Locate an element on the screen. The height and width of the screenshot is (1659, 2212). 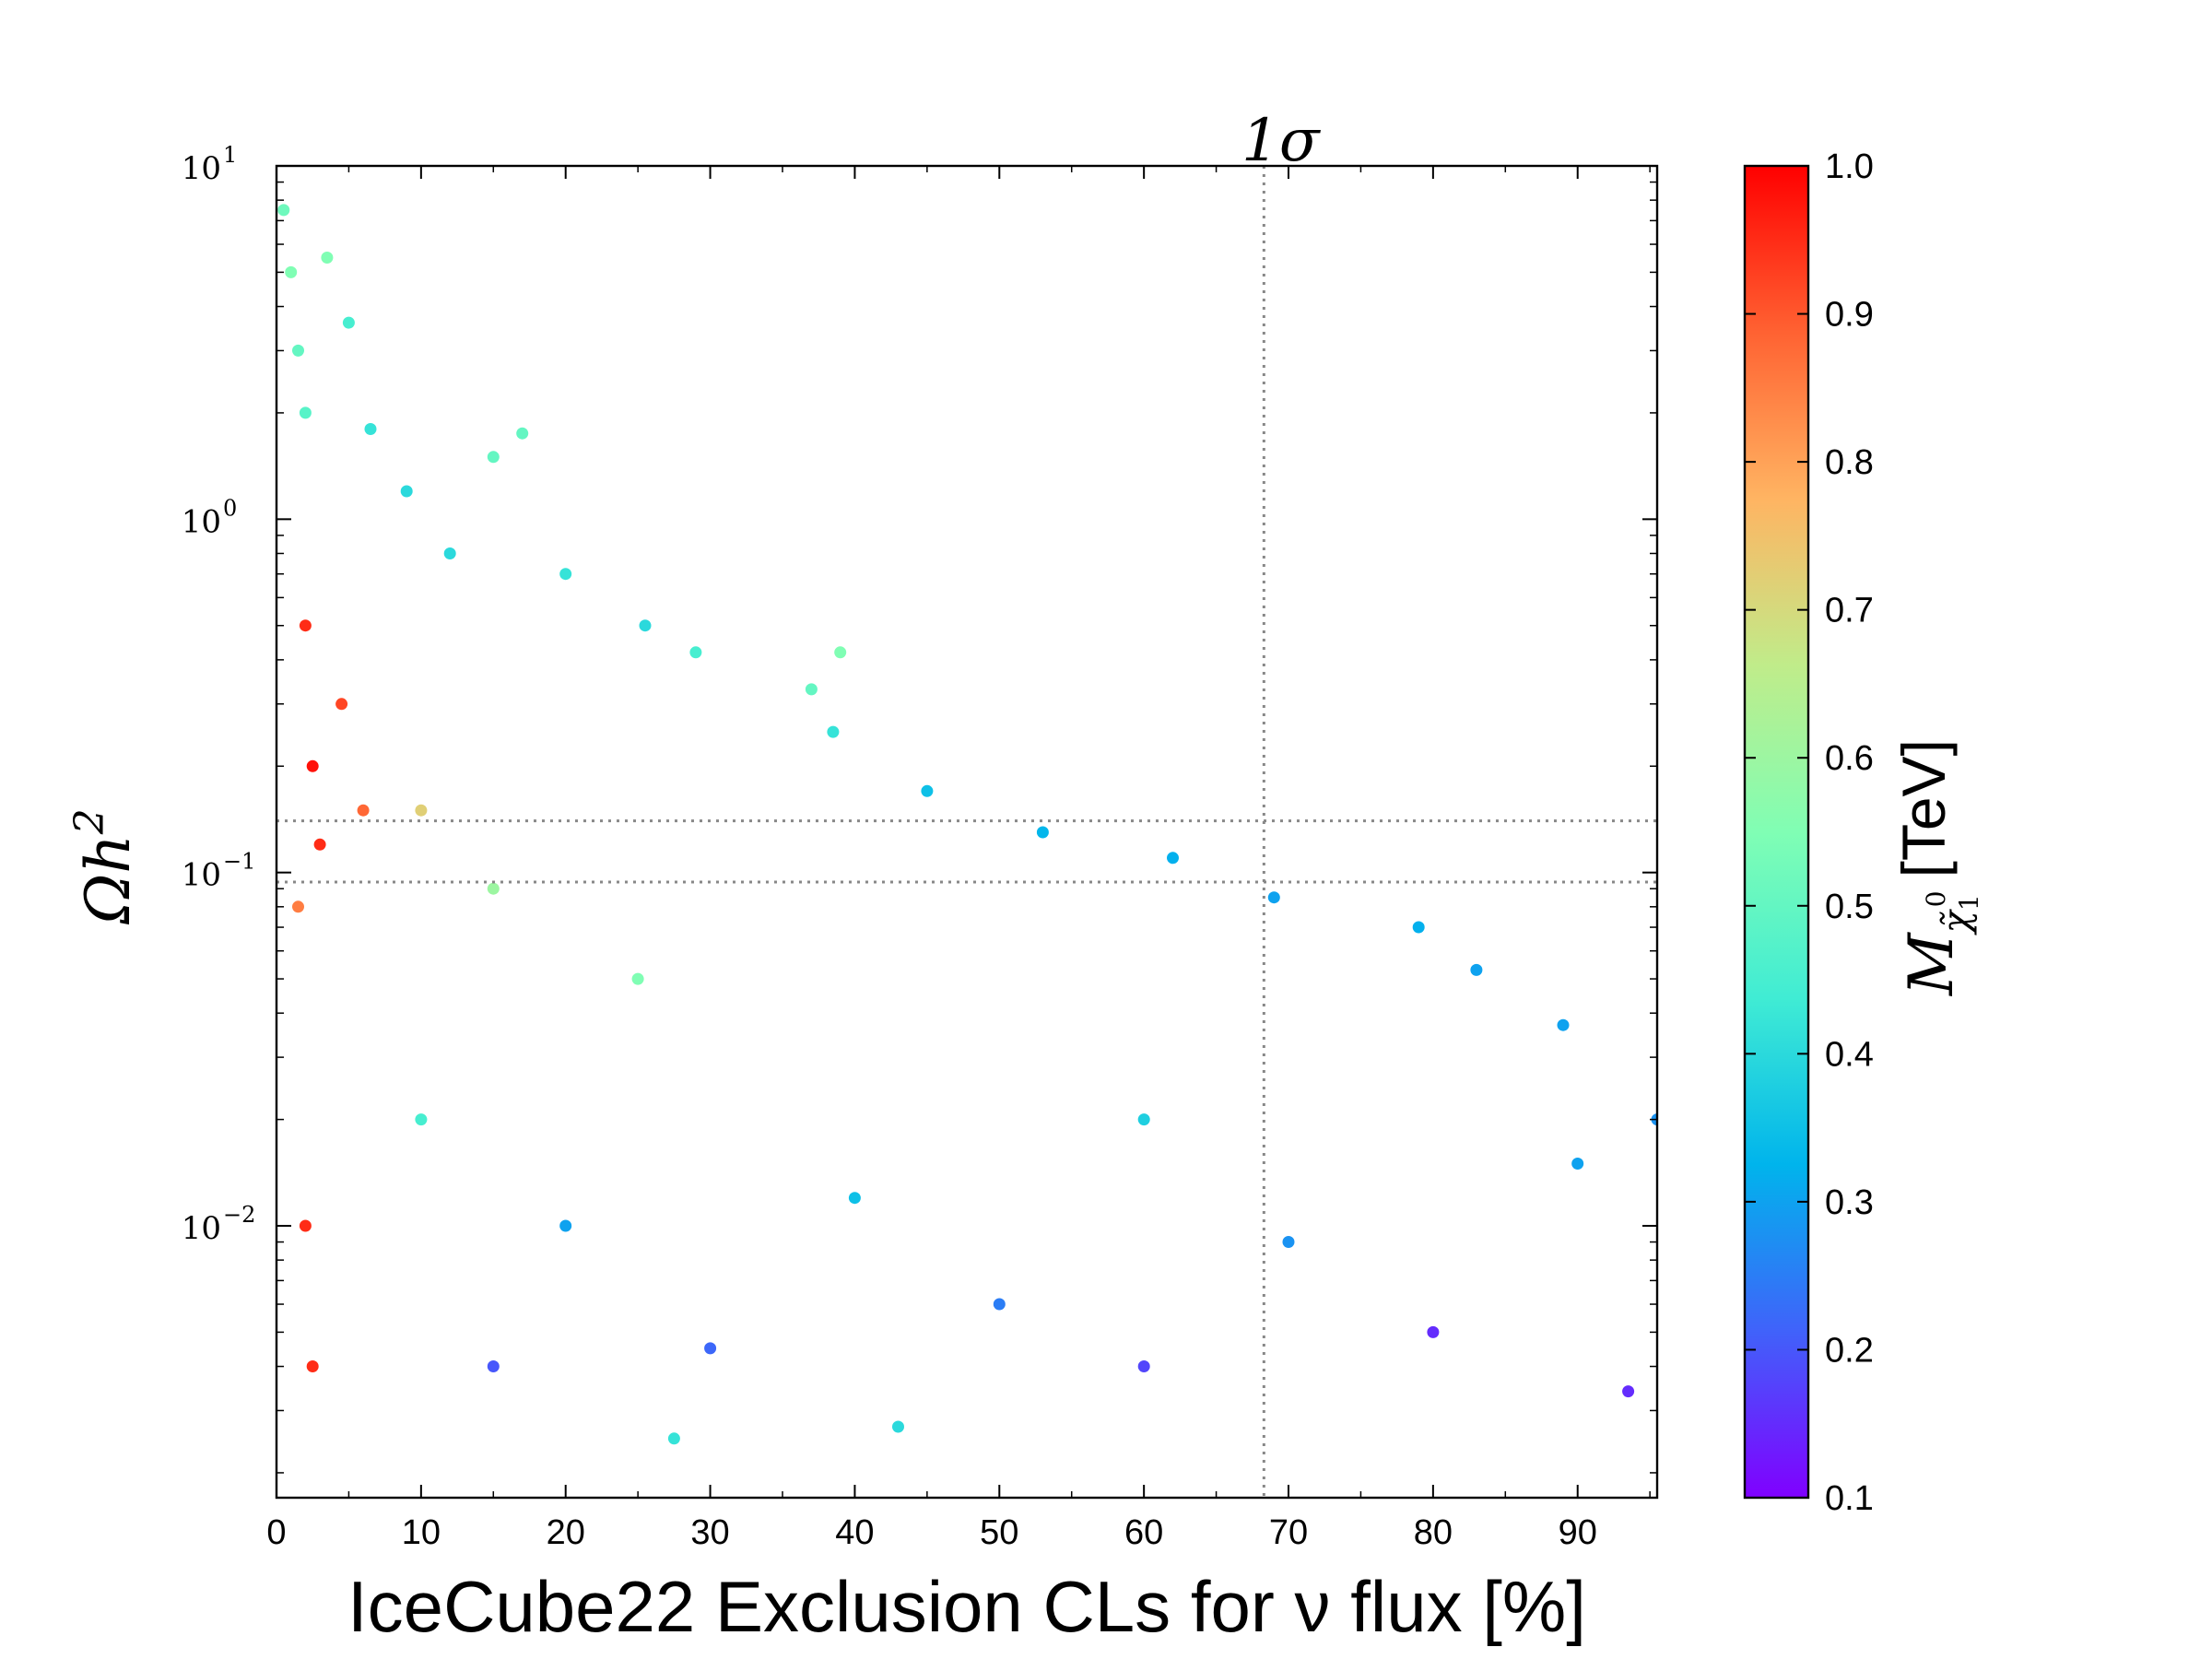
colorbar-ticks: 0.1 0.2 0.3 0.4 0.5 0.6 0.7 0.8 0.9 1.0 is located at coordinates (1809, 832).